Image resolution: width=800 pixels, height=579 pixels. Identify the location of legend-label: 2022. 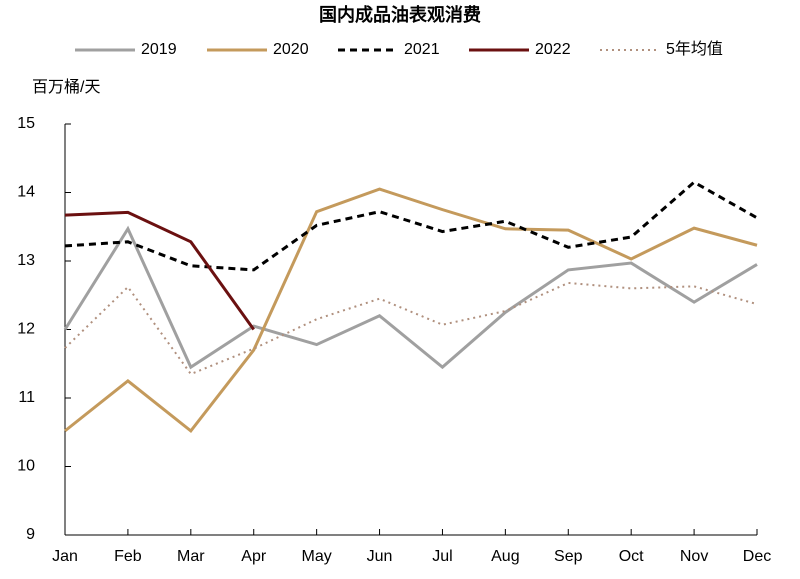
(553, 49).